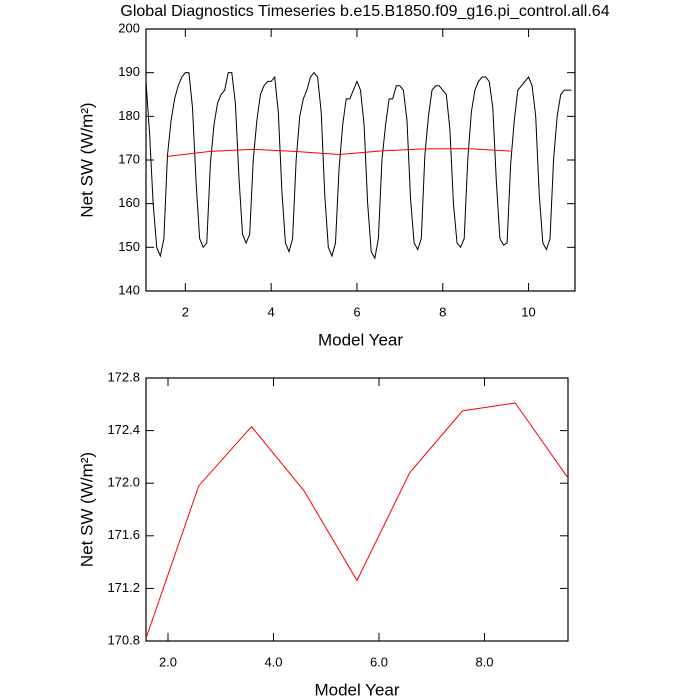 This screenshot has width=700, height=700. I want to click on x-tick-label: 4.0, so click(273, 661).